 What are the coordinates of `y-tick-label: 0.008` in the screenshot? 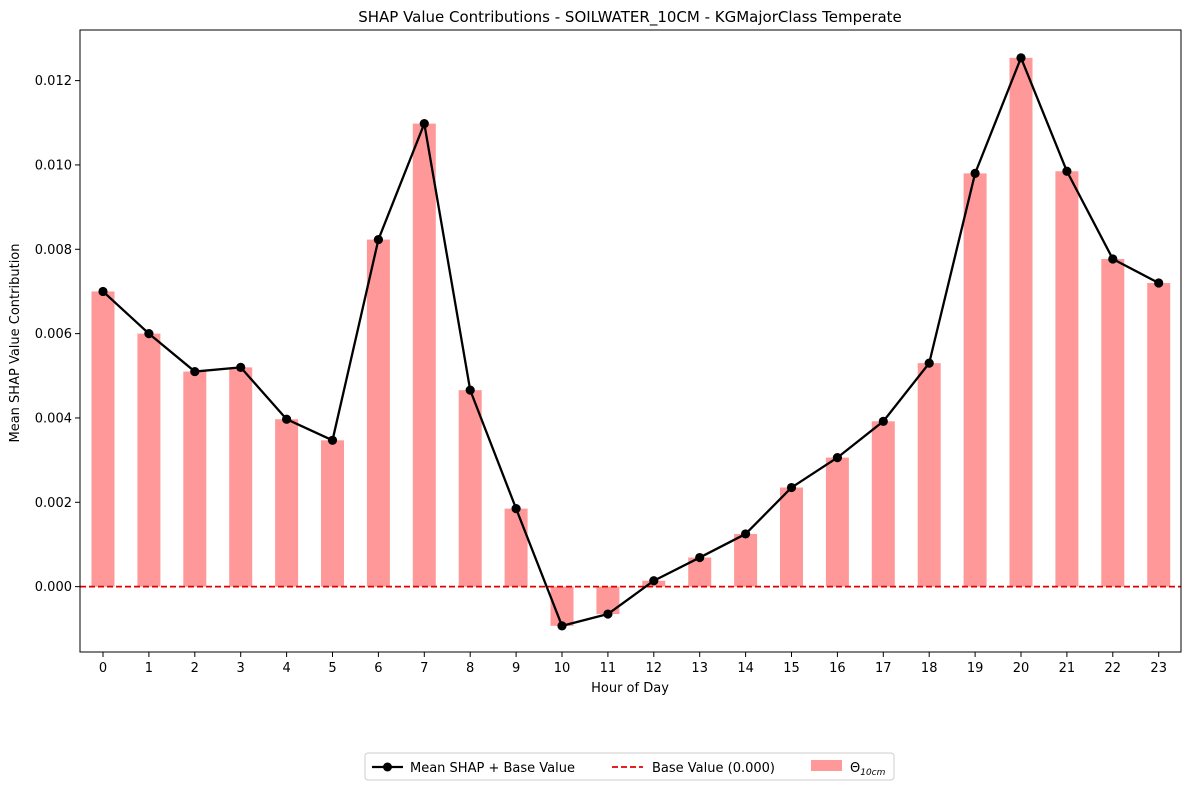 It's located at (53, 250).